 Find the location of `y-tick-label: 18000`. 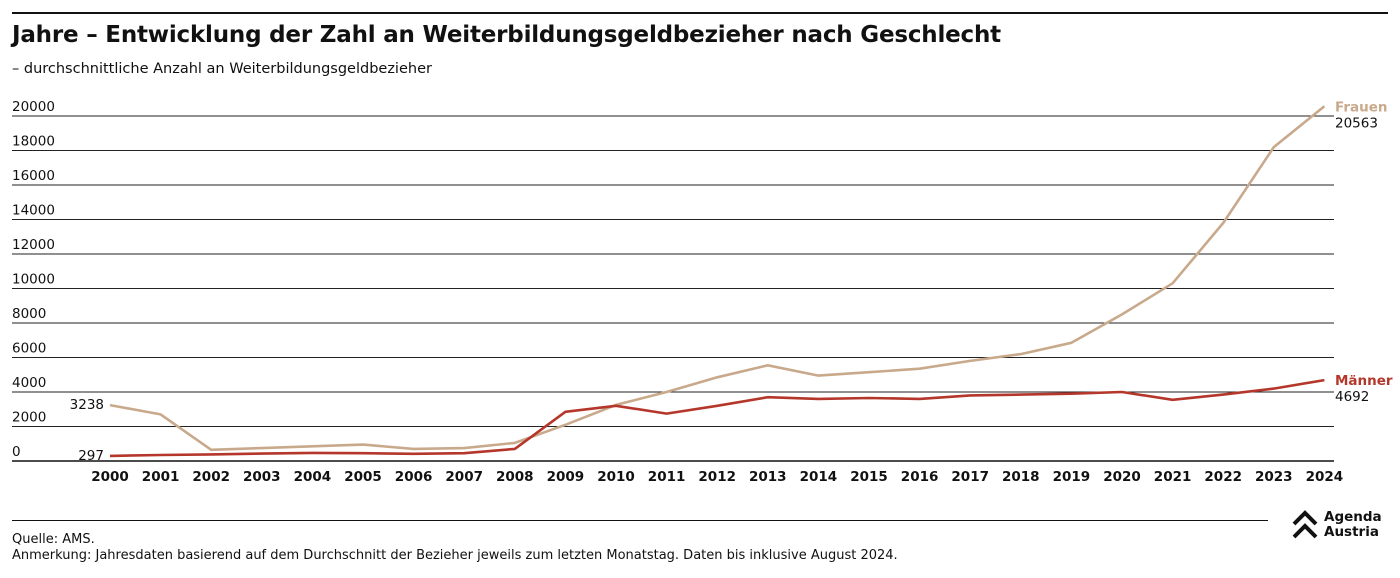

y-tick-label: 18000 is located at coordinates (33, 142).